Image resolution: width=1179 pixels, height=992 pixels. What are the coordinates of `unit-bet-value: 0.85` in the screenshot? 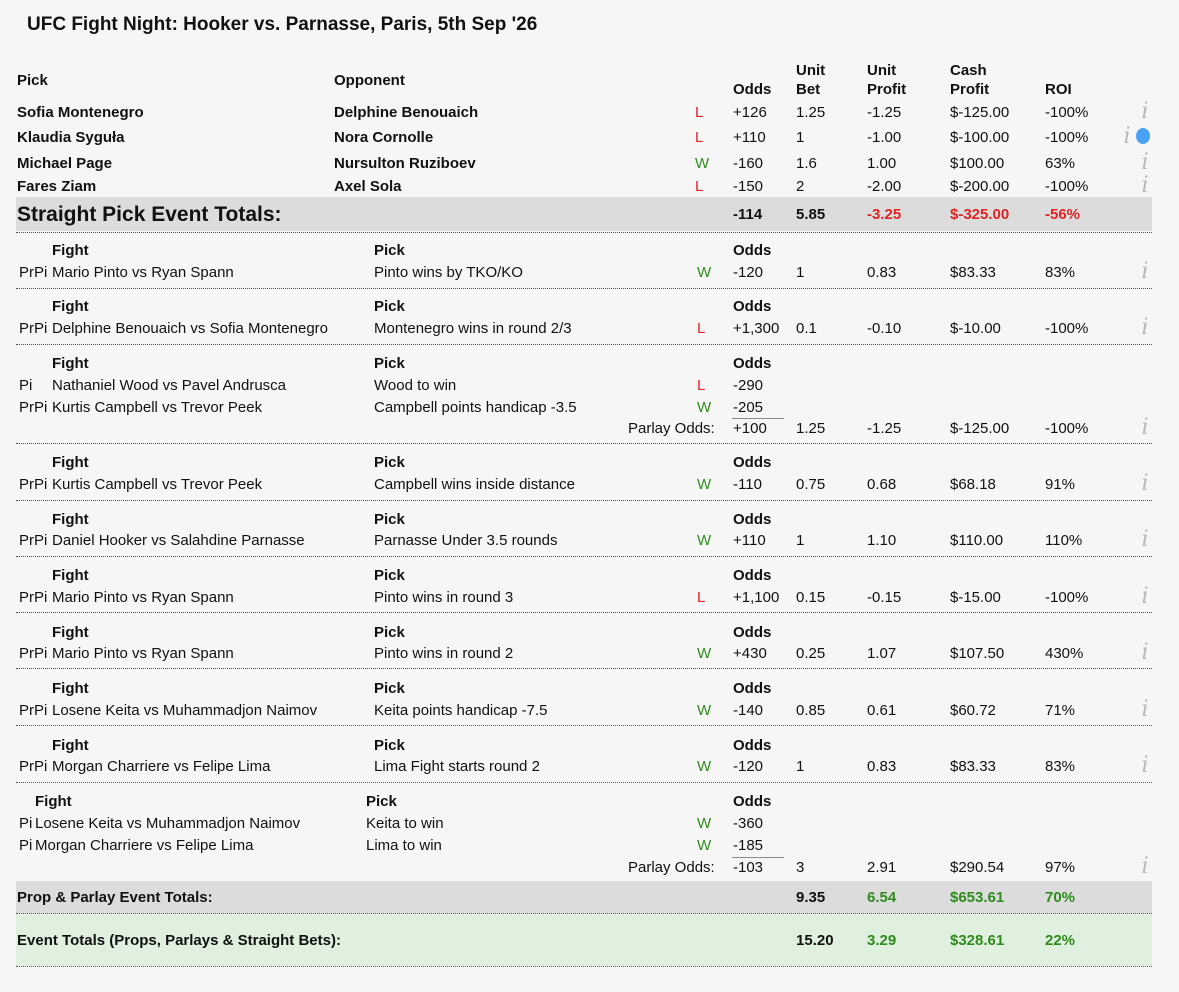 It's located at (811, 710).